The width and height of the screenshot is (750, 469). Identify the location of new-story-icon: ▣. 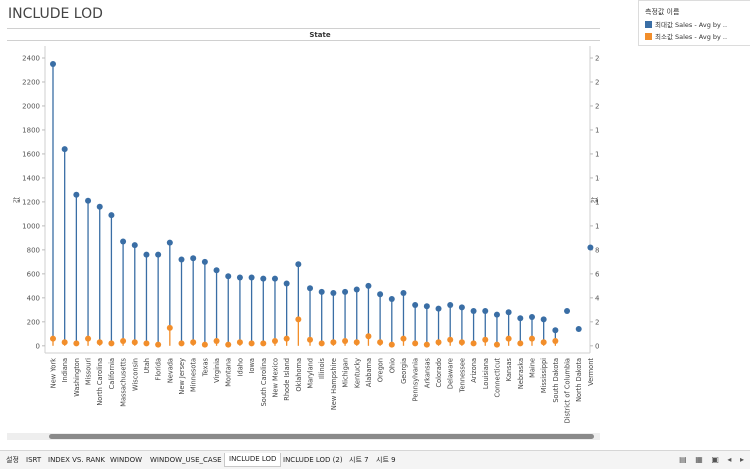
(715, 459).